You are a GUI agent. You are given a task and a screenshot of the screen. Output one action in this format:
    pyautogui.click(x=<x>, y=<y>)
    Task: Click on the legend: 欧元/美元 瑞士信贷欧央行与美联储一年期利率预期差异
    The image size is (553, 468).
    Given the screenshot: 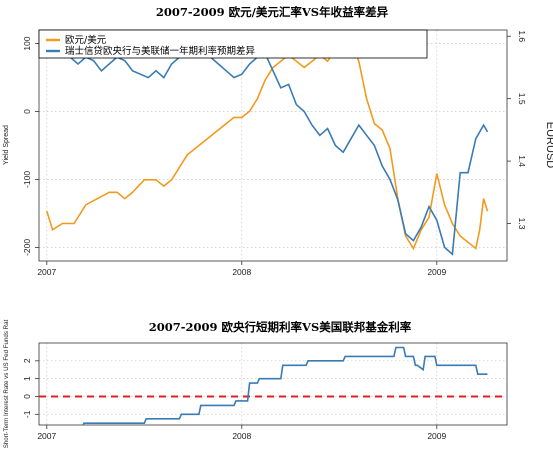 What is the action you would take?
    pyautogui.click(x=233, y=44)
    